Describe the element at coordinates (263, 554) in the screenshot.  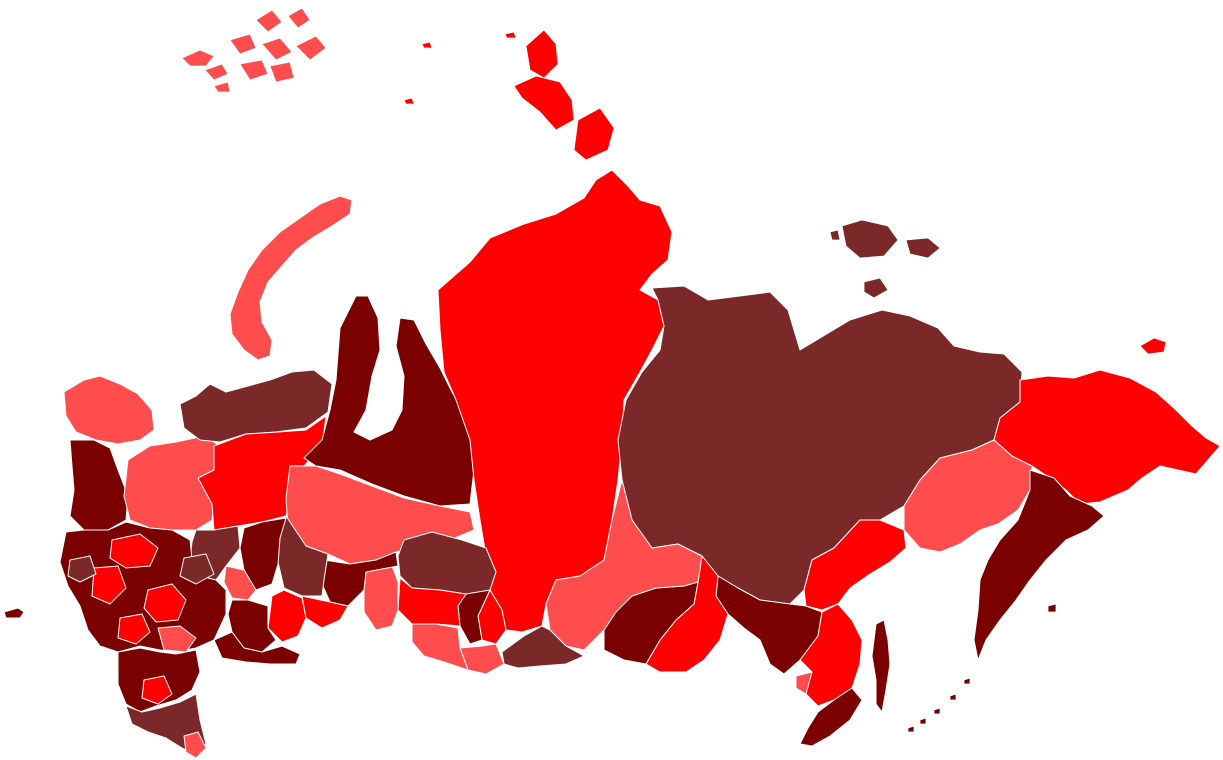
I see `region-perm` at that location.